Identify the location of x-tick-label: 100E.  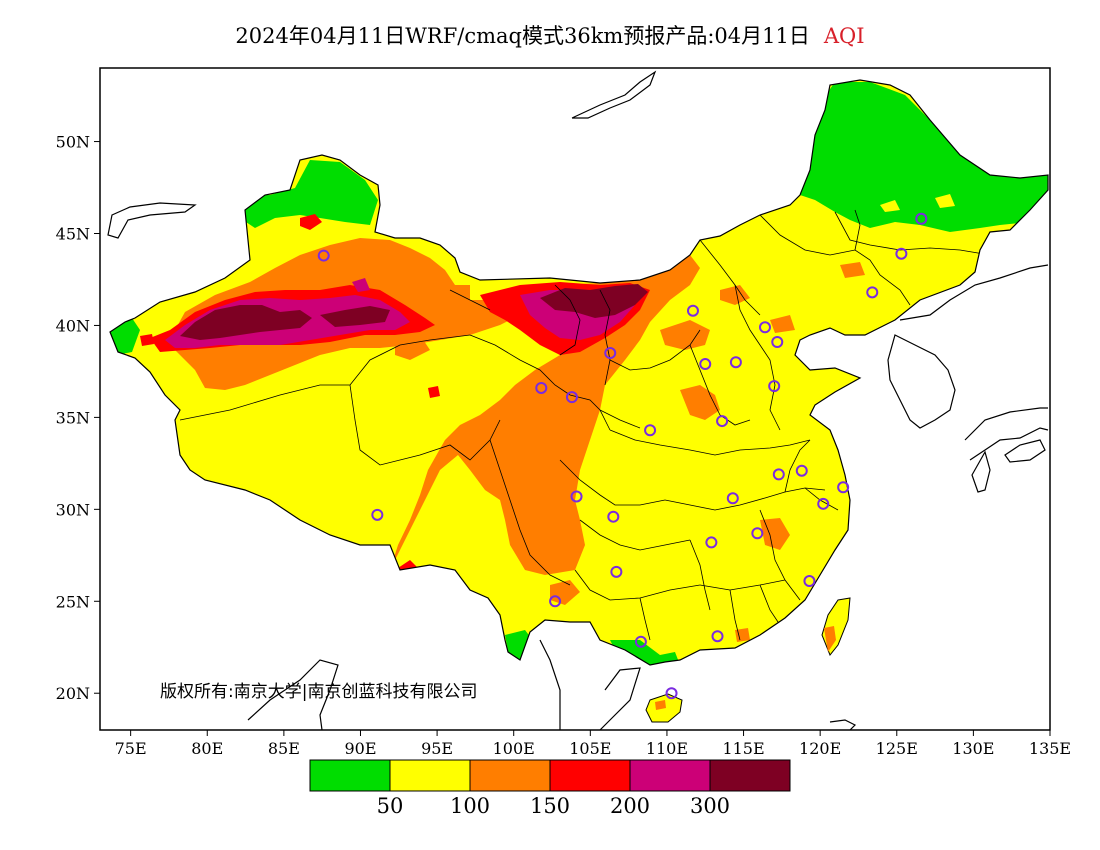
(514, 748).